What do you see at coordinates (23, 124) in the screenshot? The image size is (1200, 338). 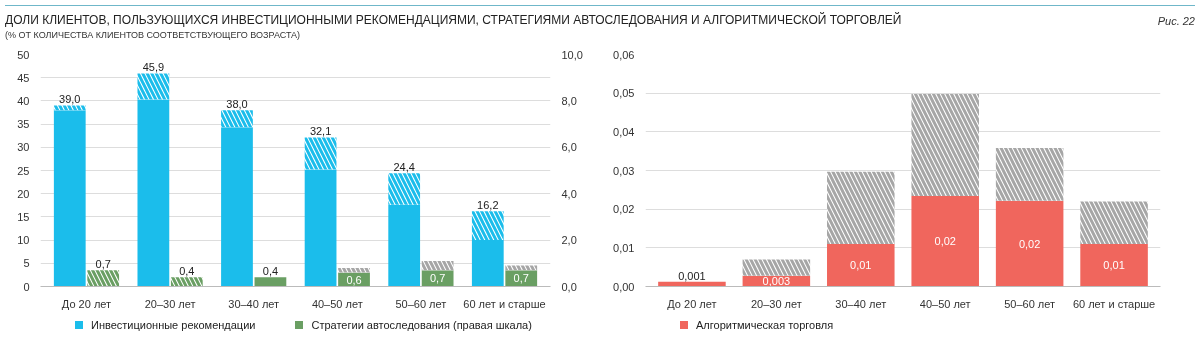 I see `y-tick-label: 35` at bounding box center [23, 124].